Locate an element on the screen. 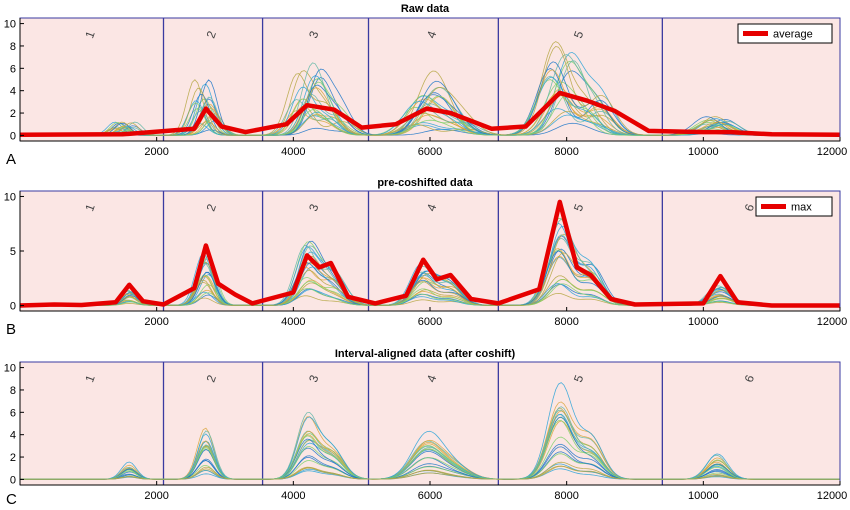  panel-a-ytick-label: 8 is located at coordinates (13, 47).